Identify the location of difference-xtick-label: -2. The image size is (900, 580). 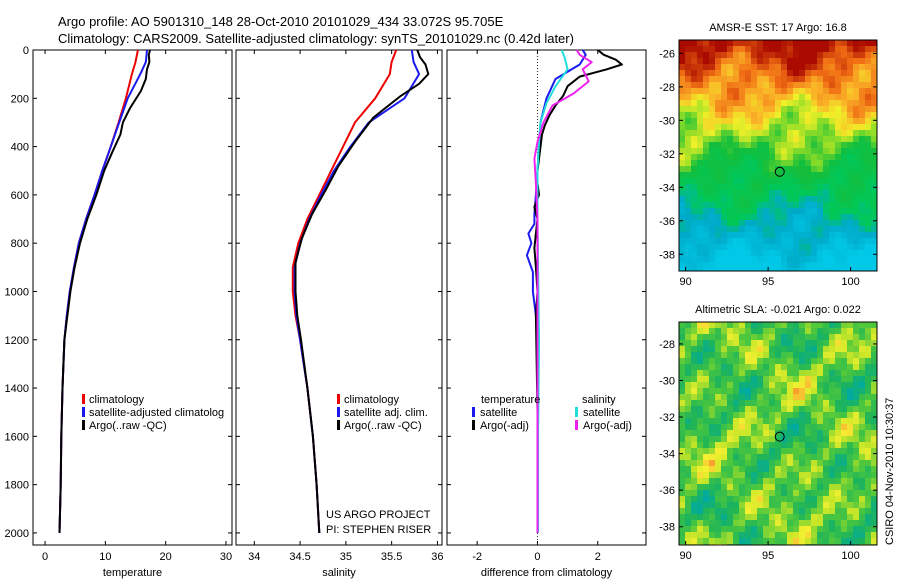
(477, 557).